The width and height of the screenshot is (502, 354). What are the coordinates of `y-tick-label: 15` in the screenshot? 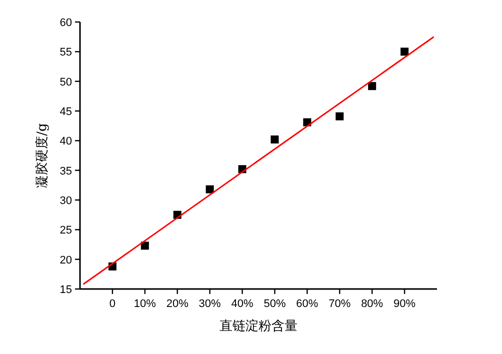 It's located at (66, 290).